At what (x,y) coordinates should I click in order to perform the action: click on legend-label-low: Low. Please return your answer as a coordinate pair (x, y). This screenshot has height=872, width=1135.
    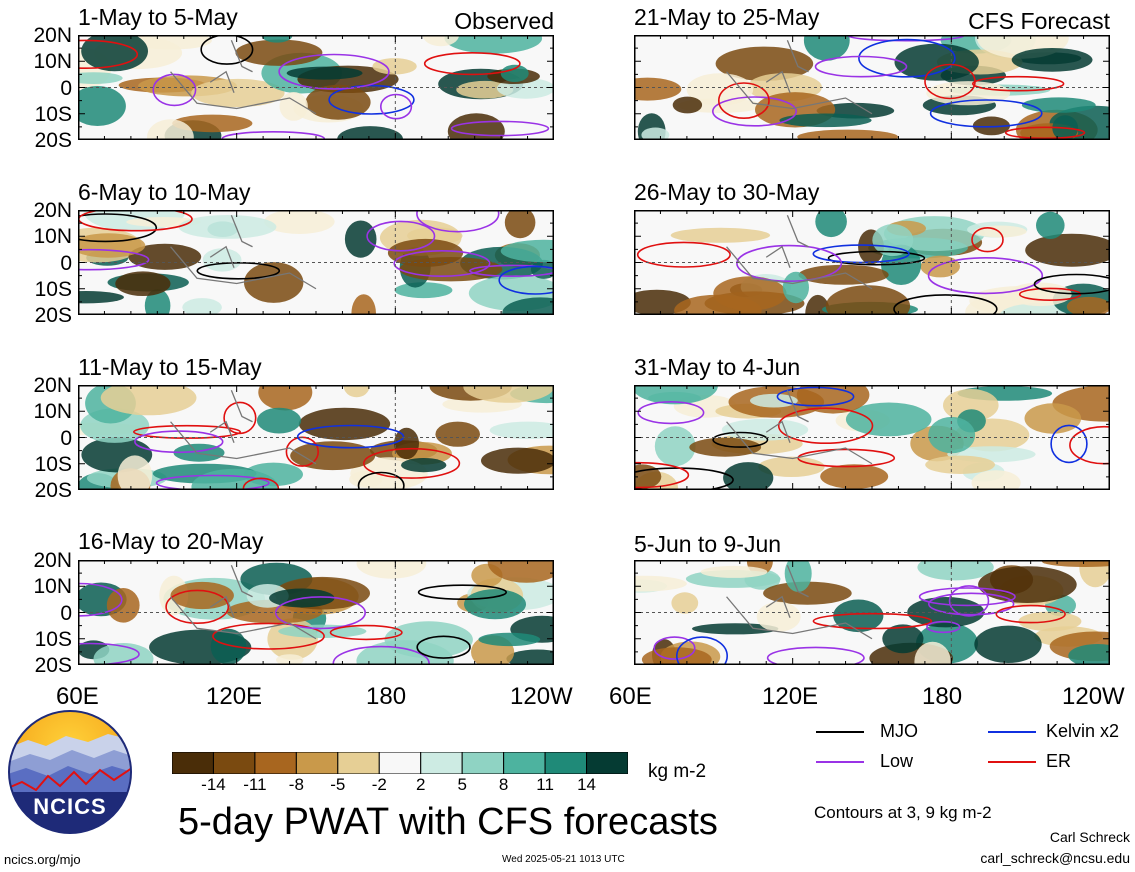
    Looking at the image, I should click on (897, 761).